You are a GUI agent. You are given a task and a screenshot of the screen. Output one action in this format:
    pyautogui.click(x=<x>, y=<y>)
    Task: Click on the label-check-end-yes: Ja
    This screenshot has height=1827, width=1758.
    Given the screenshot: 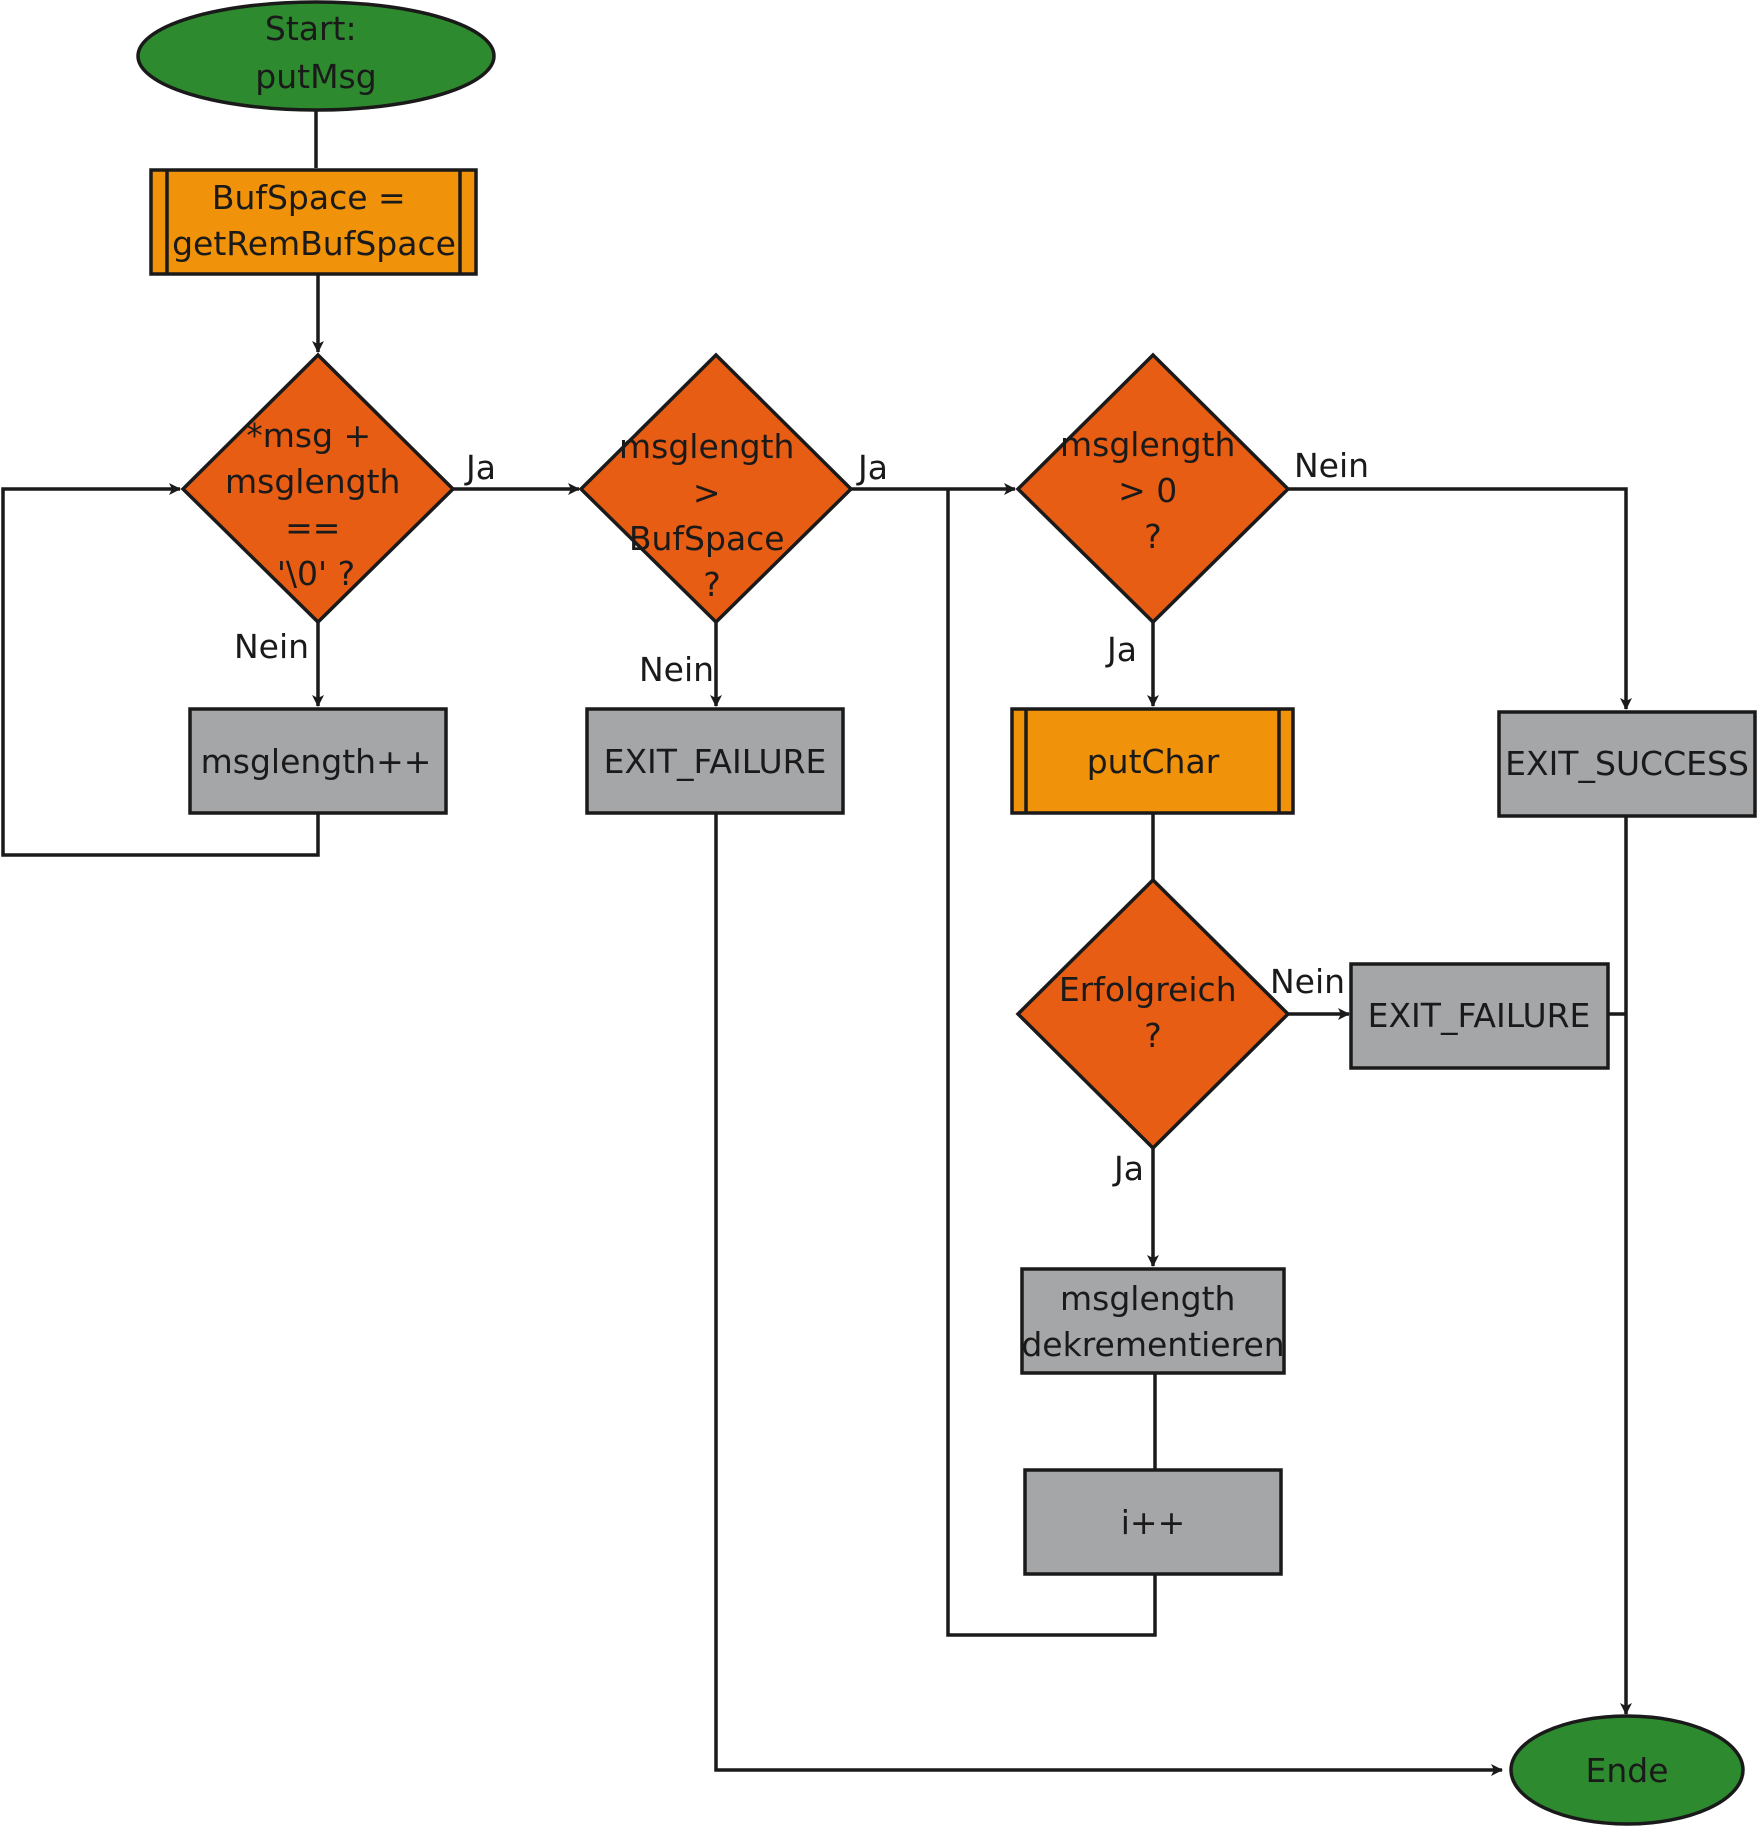 What is the action you would take?
    pyautogui.click(x=480, y=467)
    